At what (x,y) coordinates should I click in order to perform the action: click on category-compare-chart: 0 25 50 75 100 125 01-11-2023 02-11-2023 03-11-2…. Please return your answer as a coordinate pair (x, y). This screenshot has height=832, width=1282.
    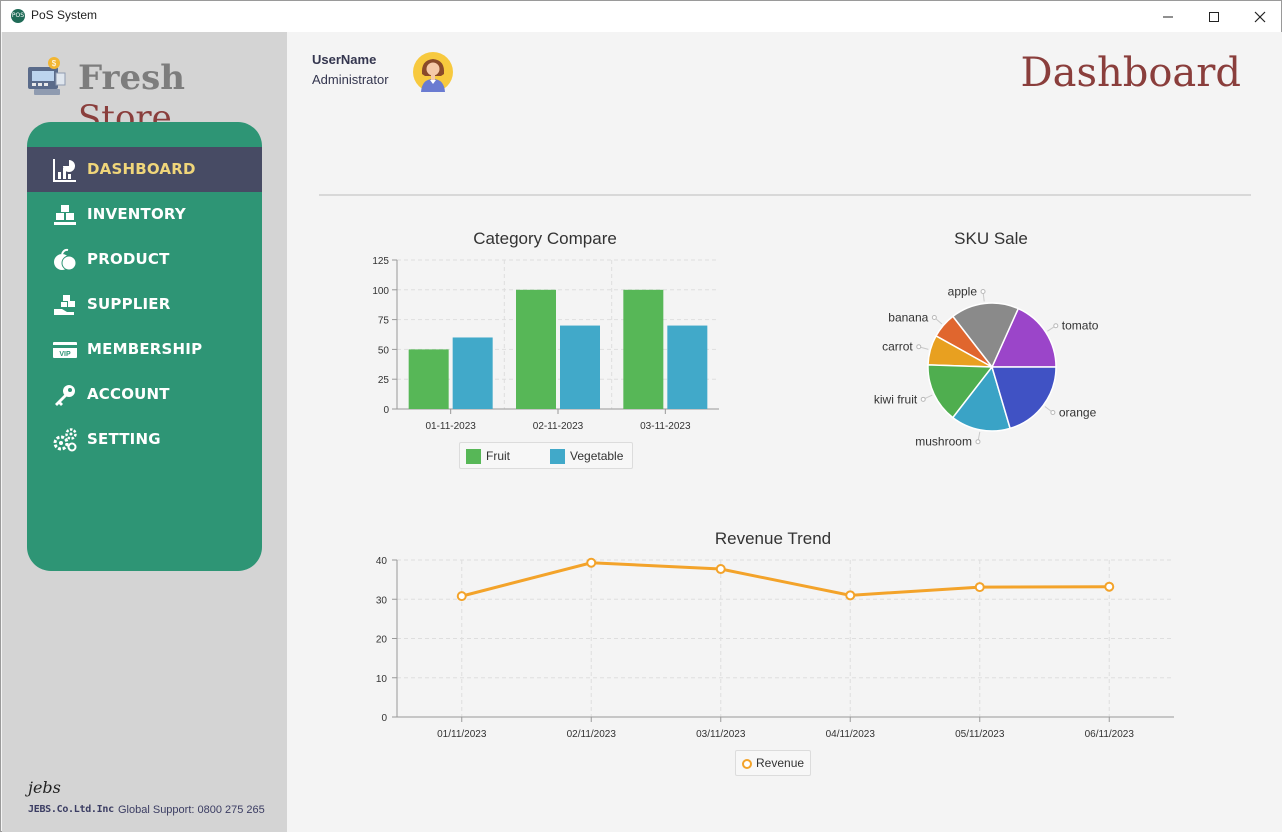
    Looking at the image, I should click on (545, 344).